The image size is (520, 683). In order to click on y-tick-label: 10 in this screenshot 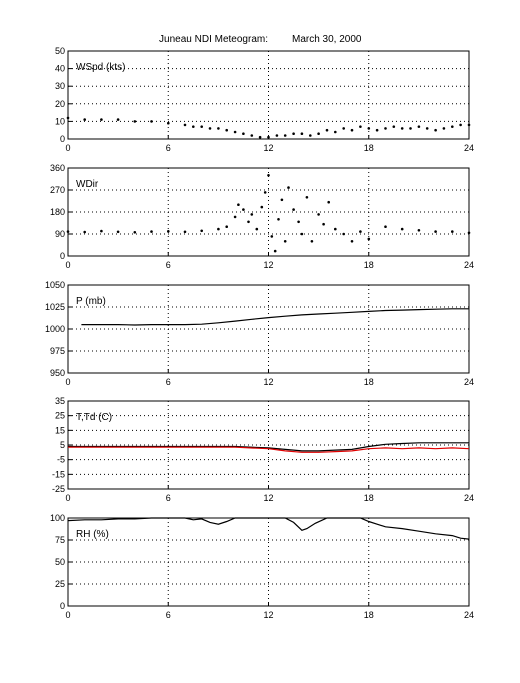, I will do `click(60, 121)`.